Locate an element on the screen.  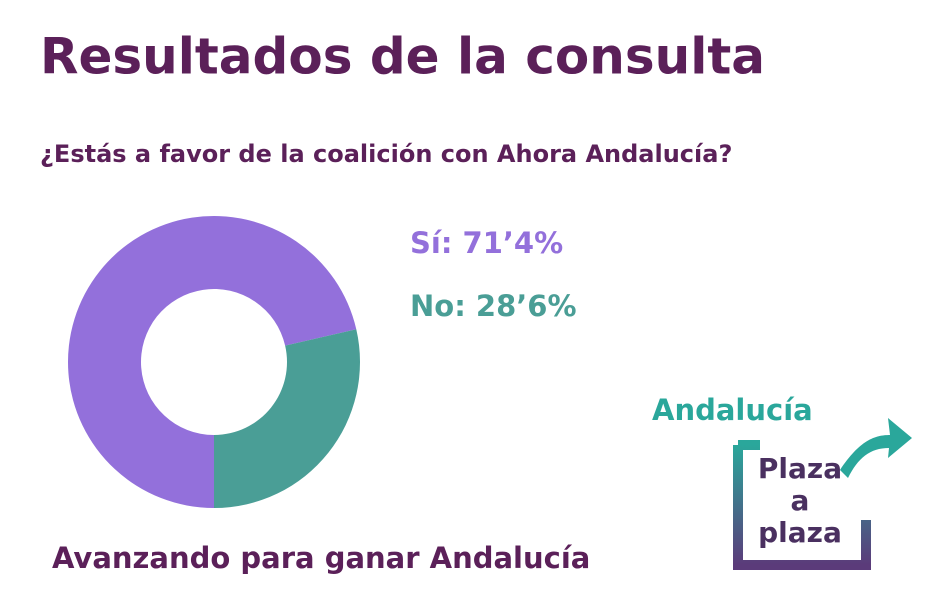
logo-line: Plaza is located at coordinates (800, 468).